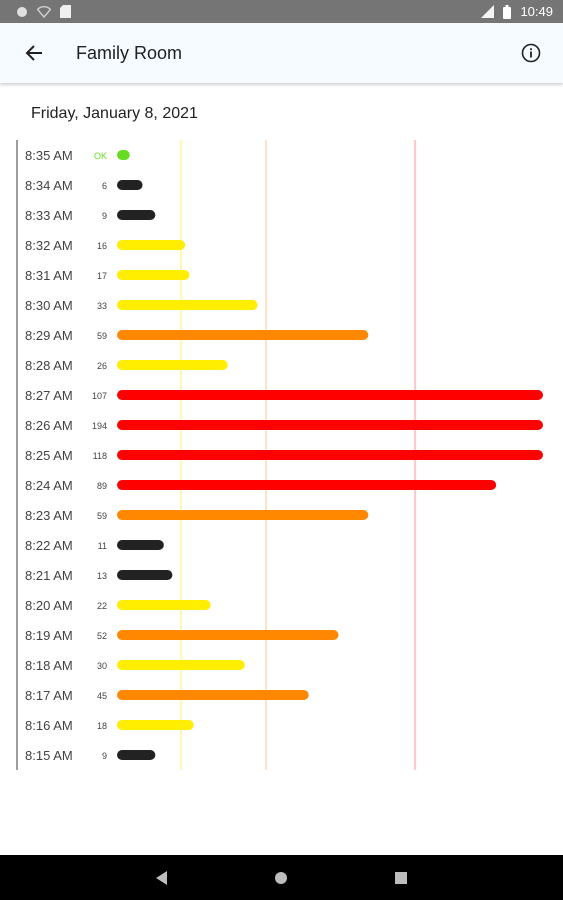  Describe the element at coordinates (49, 185) in the screenshot. I see `time-label: 8:34 AM` at that location.